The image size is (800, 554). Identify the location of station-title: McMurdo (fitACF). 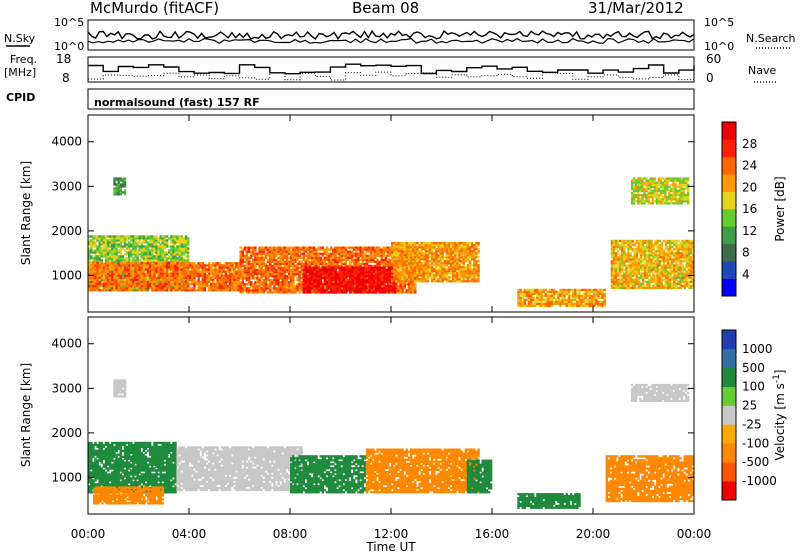
(154, 8).